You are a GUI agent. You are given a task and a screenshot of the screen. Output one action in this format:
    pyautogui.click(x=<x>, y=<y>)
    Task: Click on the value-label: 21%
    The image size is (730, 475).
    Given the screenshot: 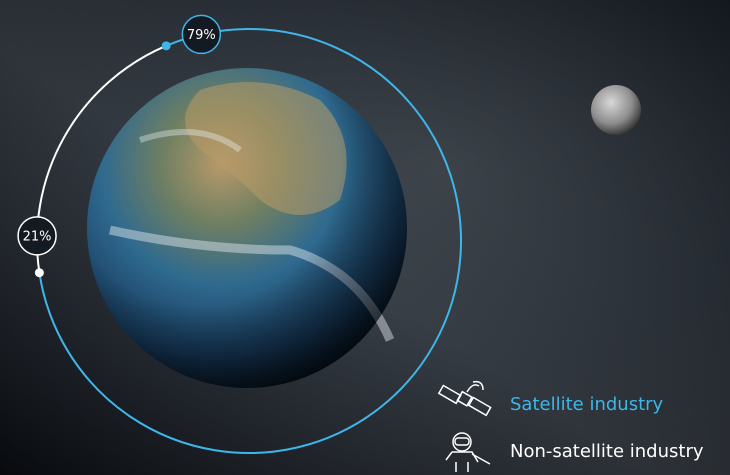 What is the action you would take?
    pyautogui.click(x=37, y=236)
    